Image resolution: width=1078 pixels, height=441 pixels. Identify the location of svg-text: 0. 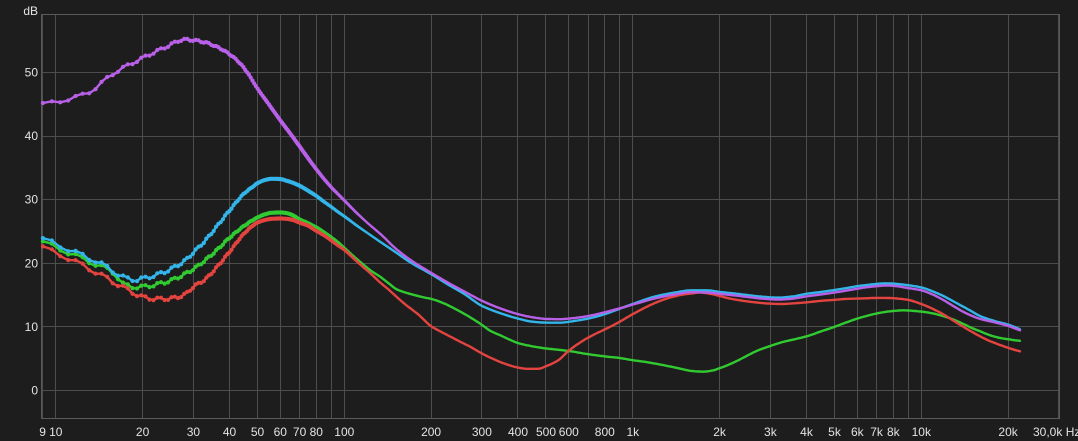
(34, 390).